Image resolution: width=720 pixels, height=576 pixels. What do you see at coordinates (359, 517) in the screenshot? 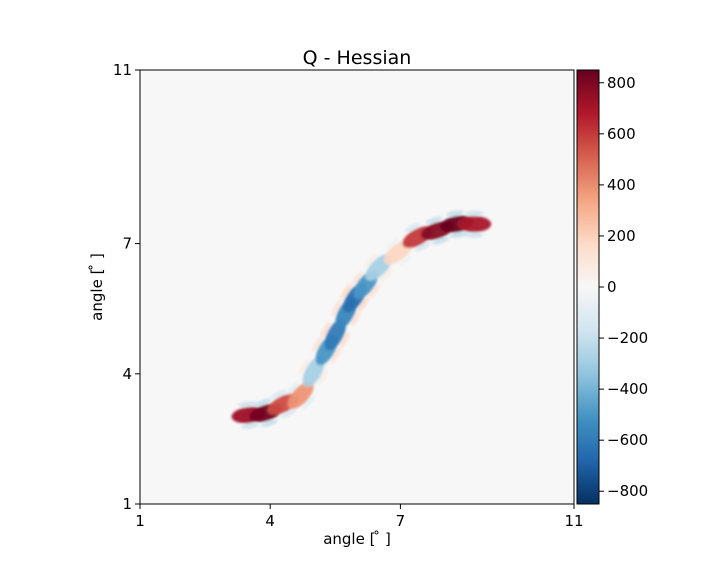
I see `x-axis-ticks: 1 4 7 11` at bounding box center [359, 517].